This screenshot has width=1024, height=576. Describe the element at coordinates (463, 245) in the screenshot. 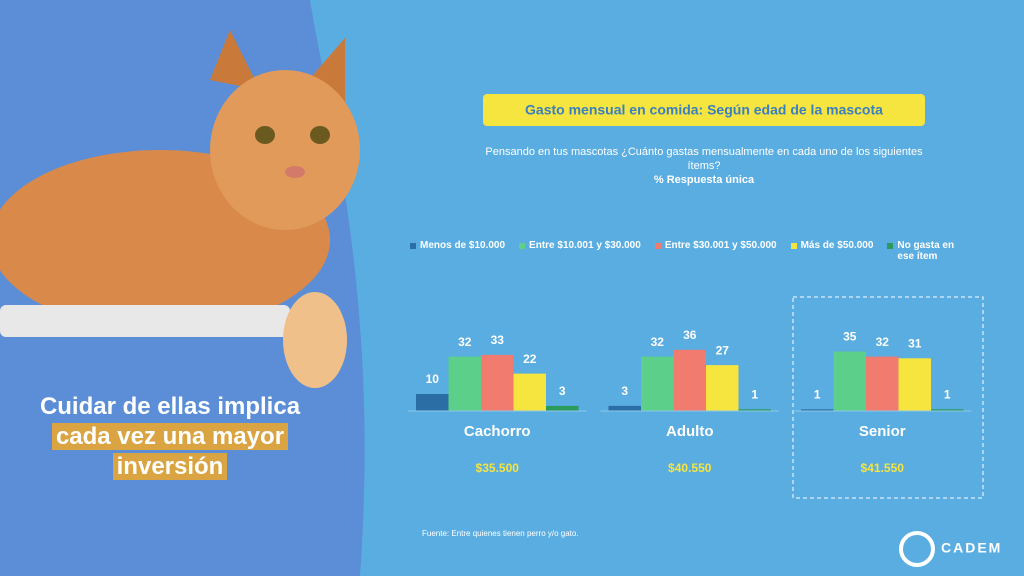

I see `legend-label: Menos de $10.000` at that location.